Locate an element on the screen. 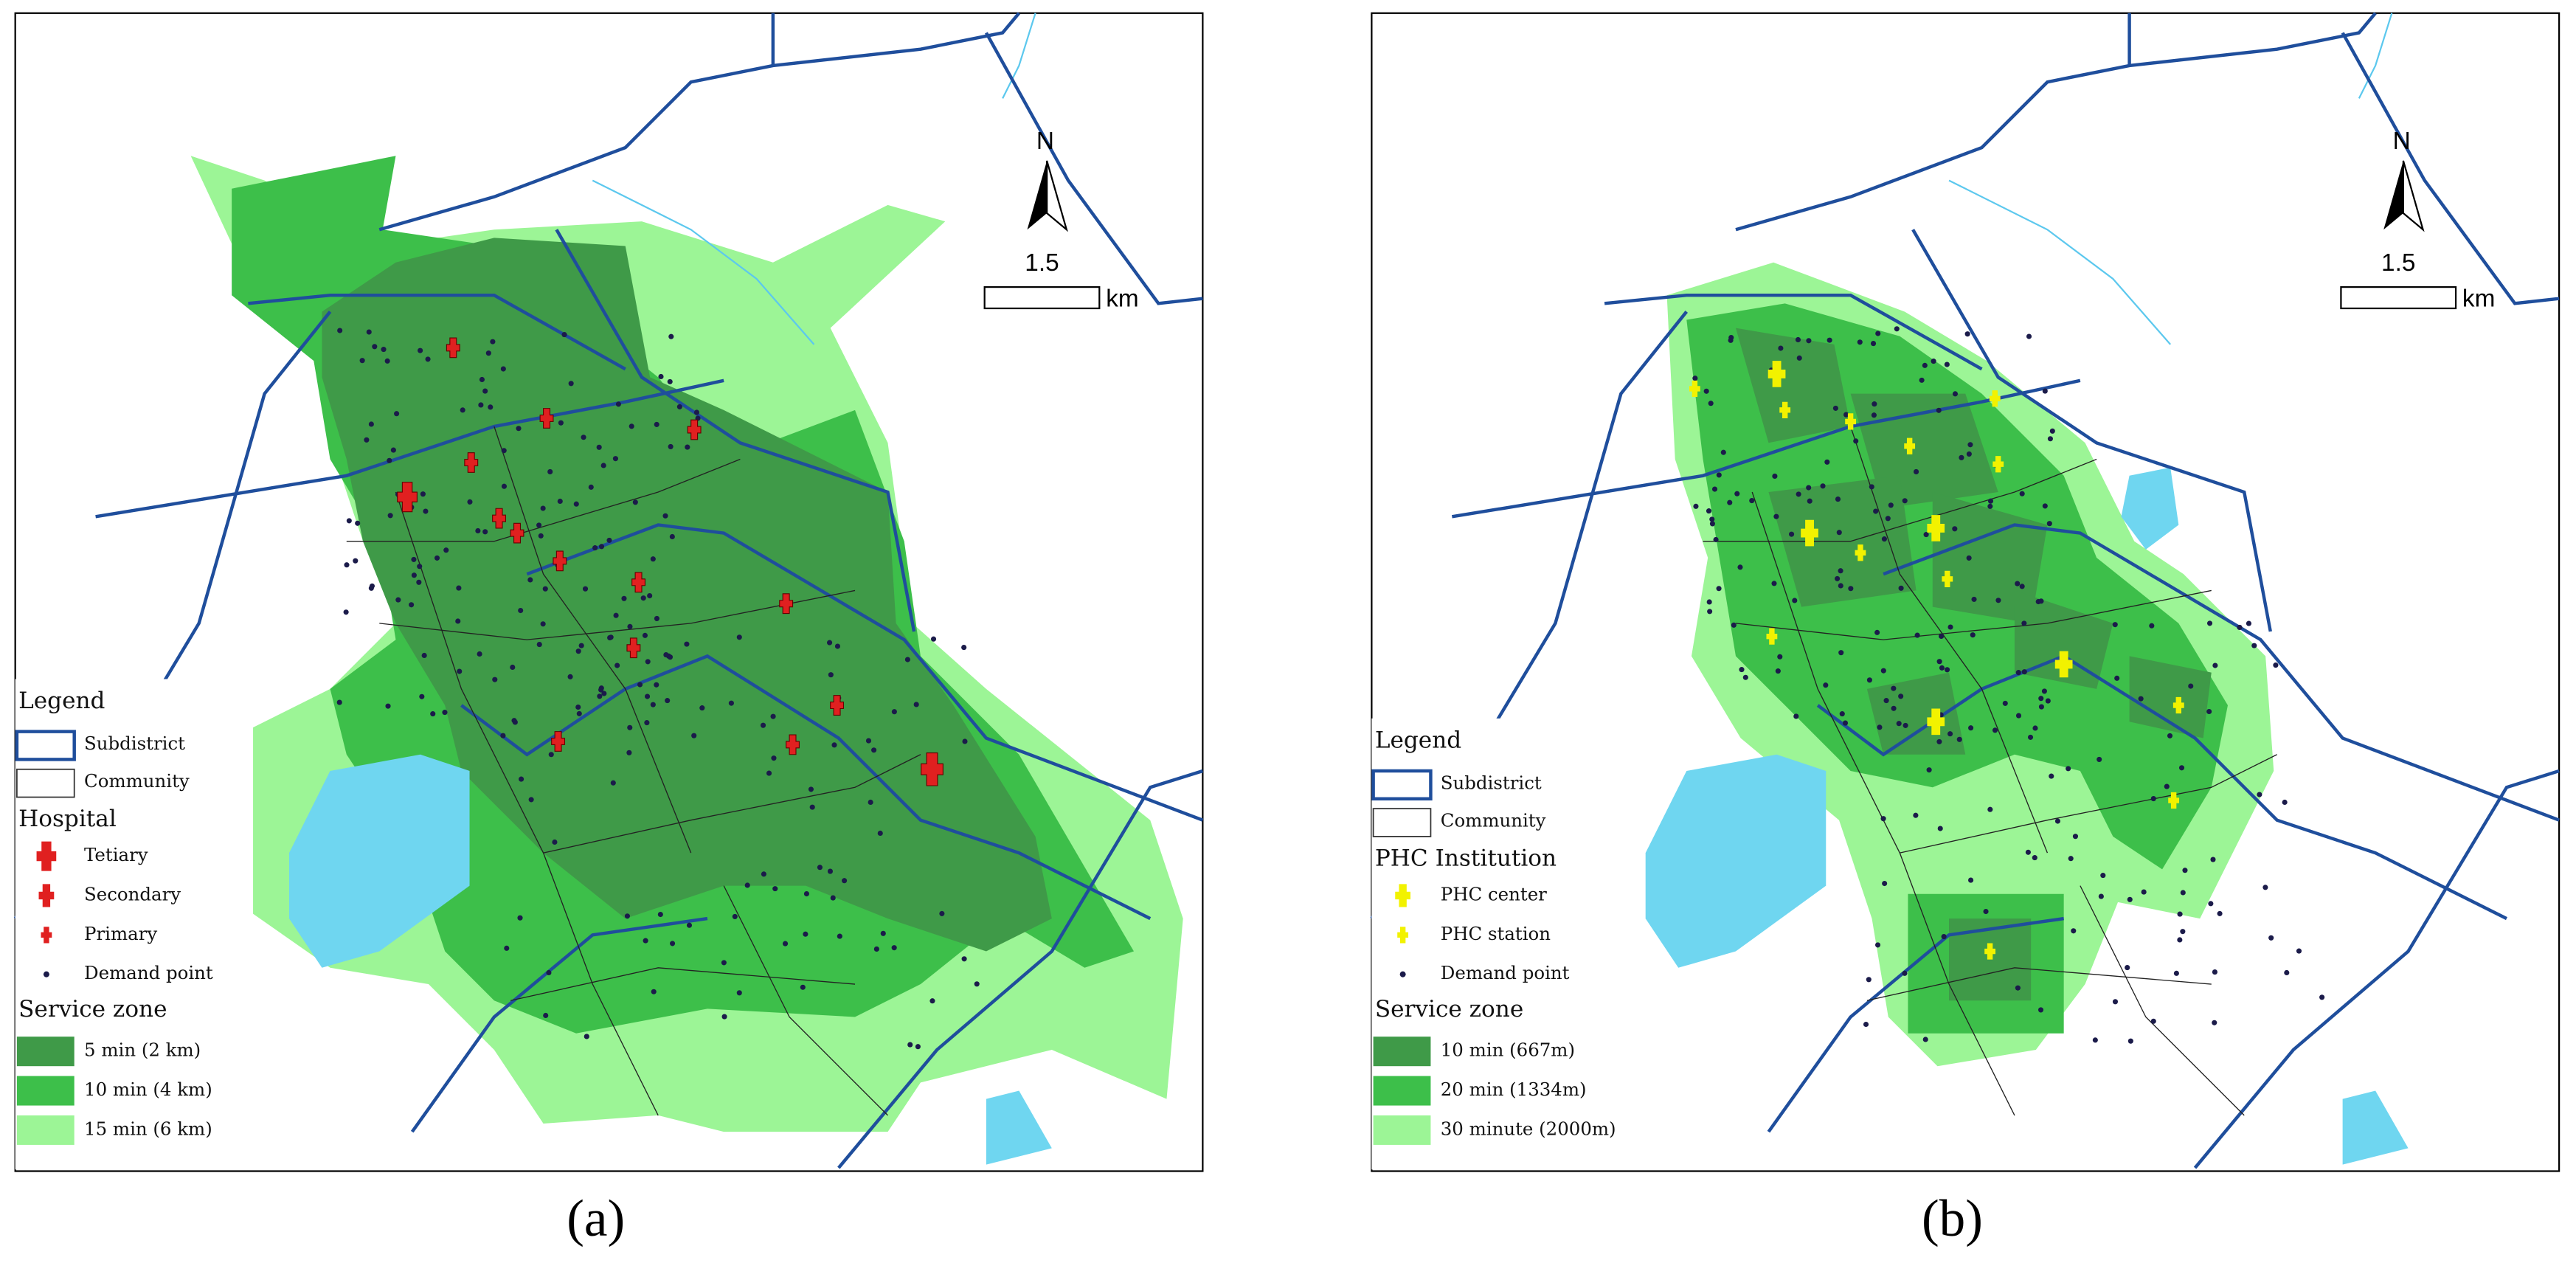  panel-caption: (b) is located at coordinates (1953, 1219).